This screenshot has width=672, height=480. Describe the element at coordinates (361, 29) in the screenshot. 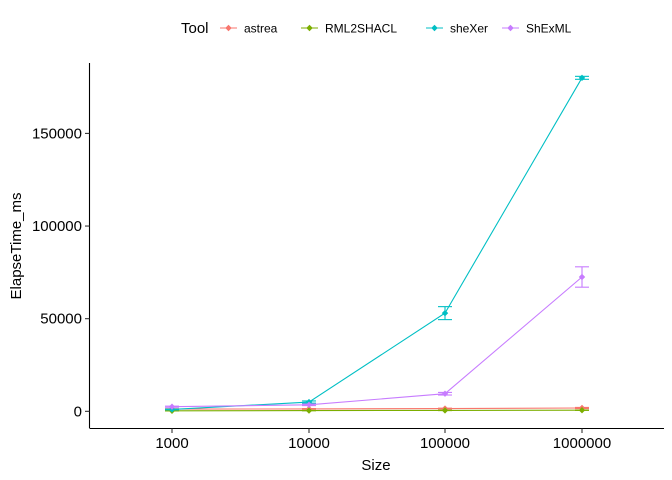

I see `legend-label: RML2SHACL` at that location.